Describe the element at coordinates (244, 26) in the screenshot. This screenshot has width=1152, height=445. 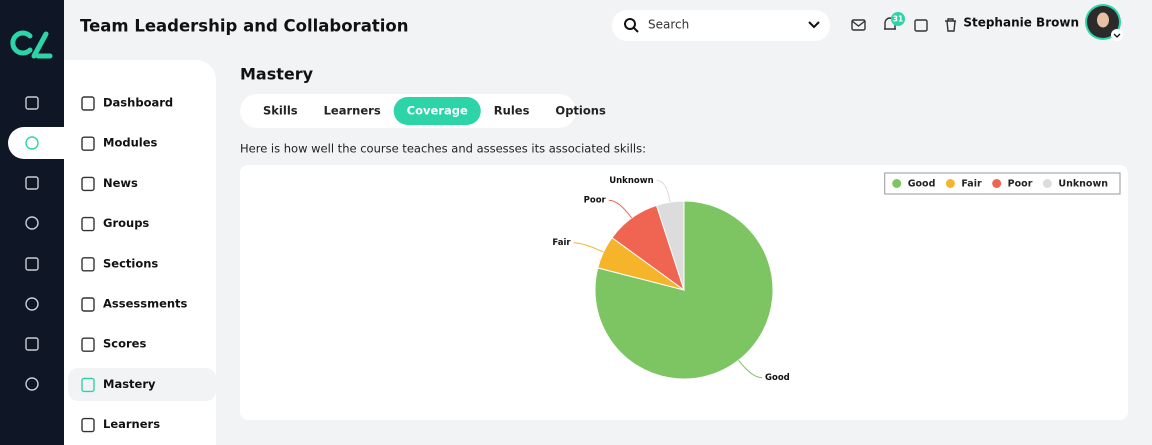
I see `app-title: Team Leadership and Collaboration` at that location.